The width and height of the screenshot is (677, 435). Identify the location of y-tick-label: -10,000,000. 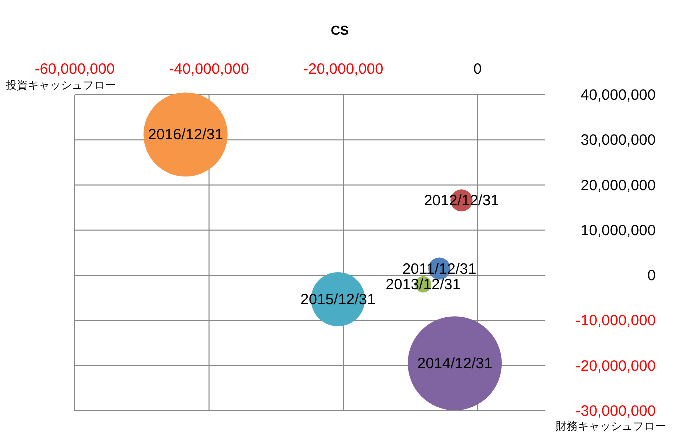
(616, 321).